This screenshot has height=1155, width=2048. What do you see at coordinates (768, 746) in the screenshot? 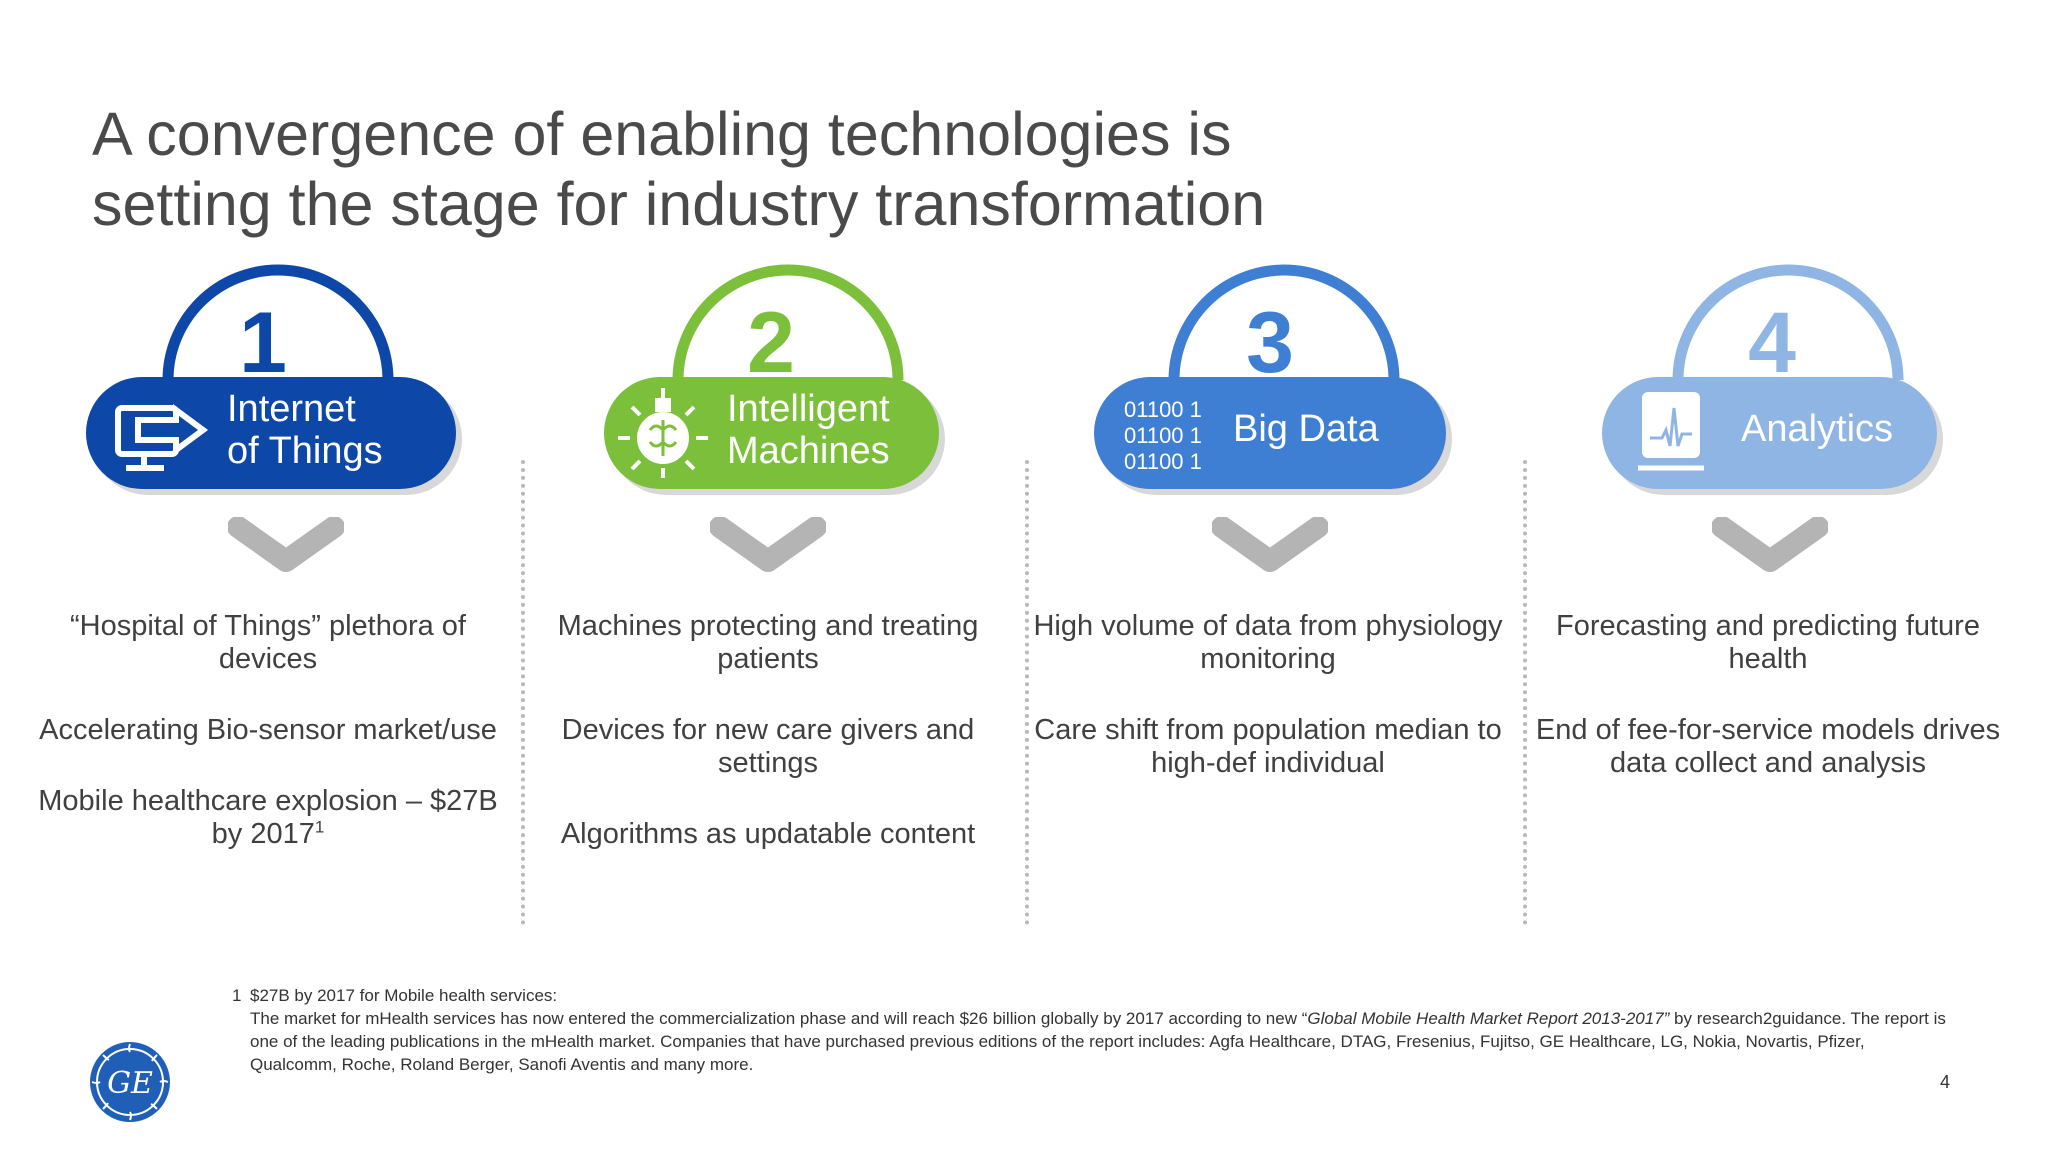
I see `bullet-text: Devices for new care givers and settings` at bounding box center [768, 746].